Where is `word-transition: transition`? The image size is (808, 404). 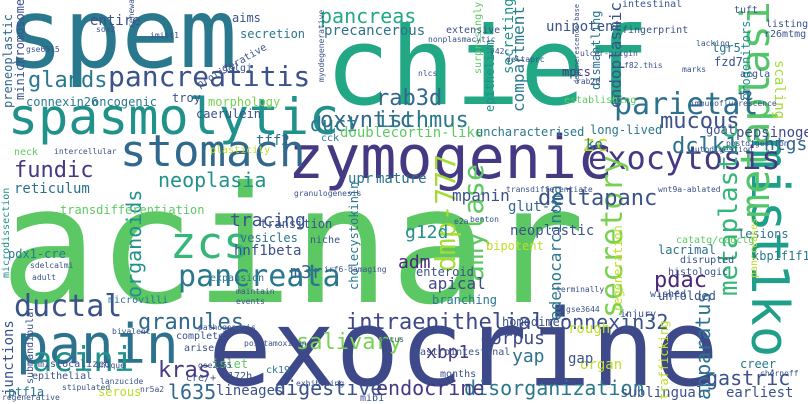 word-transition: transition is located at coordinates (296, 224).